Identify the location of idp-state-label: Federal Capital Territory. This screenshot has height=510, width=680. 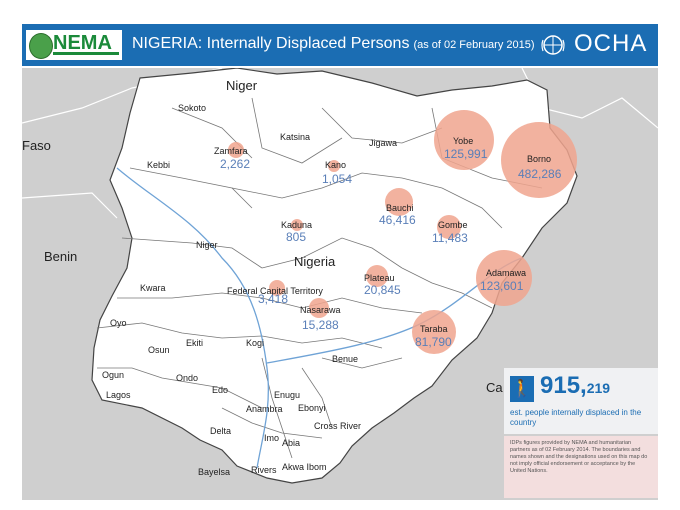
(275, 291).